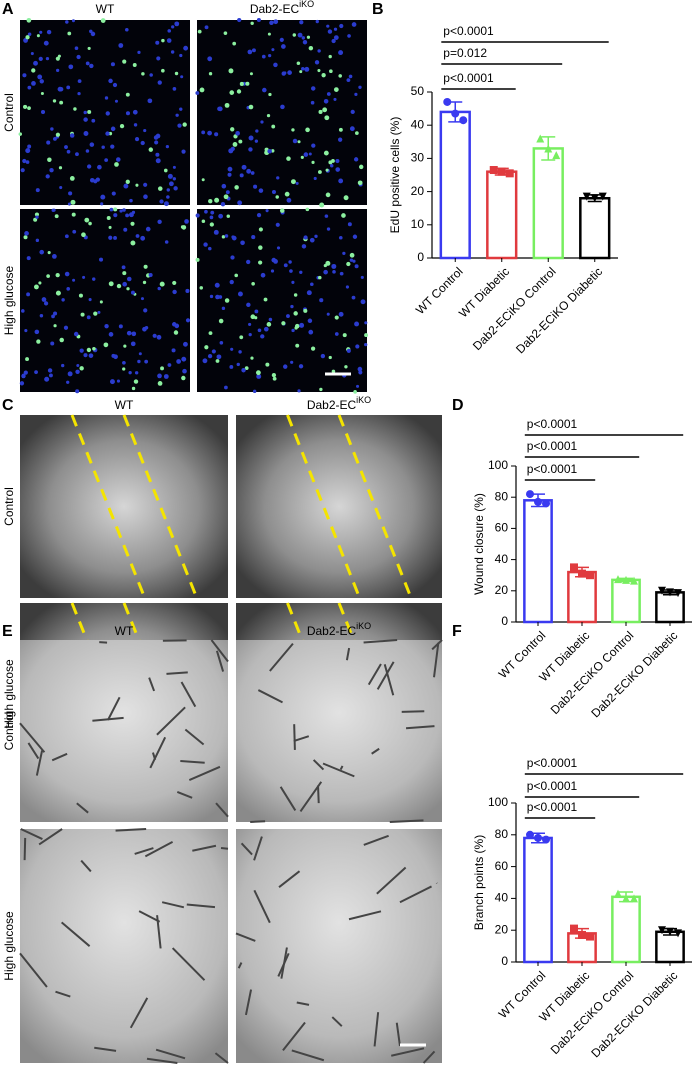  I want to click on significance-label: p<0.0001, so click(552, 446).